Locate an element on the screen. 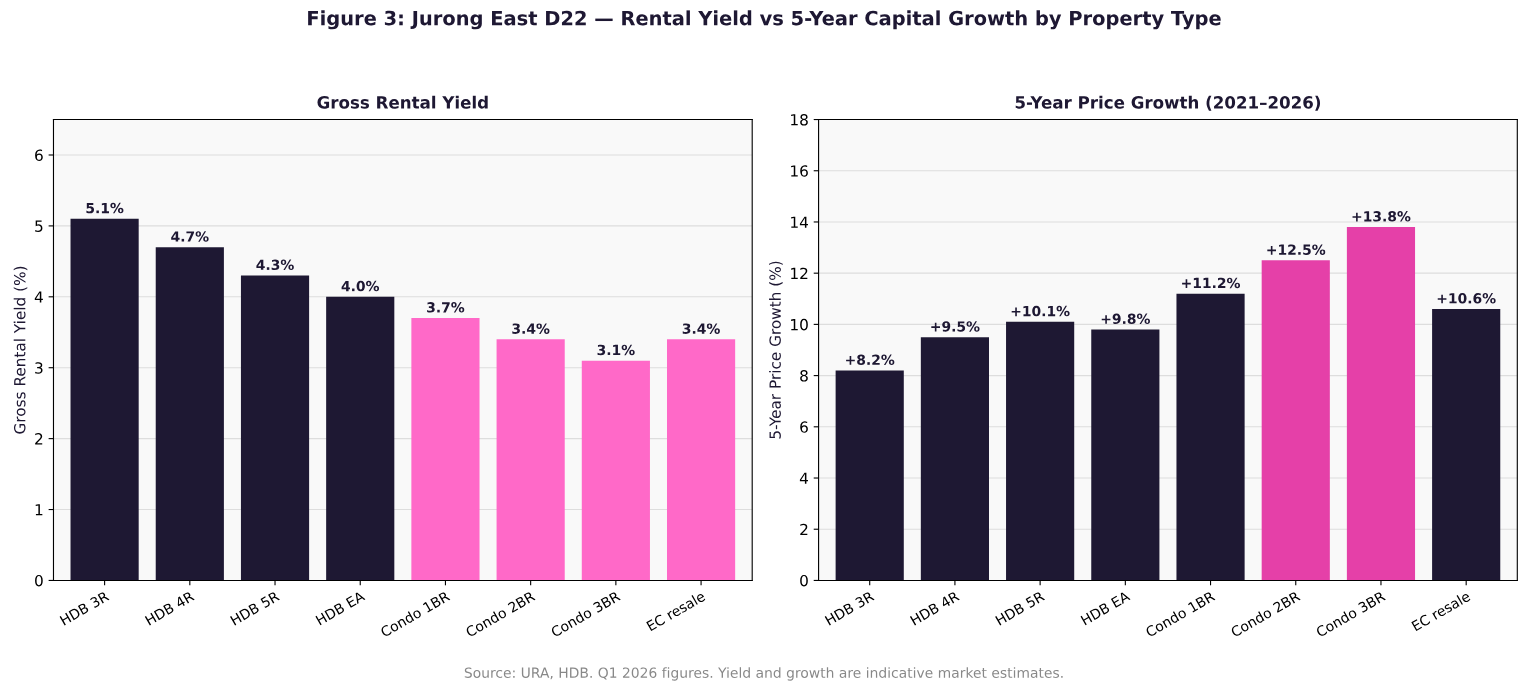 This screenshot has width=1528, height=691. data-label: +9.8% is located at coordinates (1125, 319).